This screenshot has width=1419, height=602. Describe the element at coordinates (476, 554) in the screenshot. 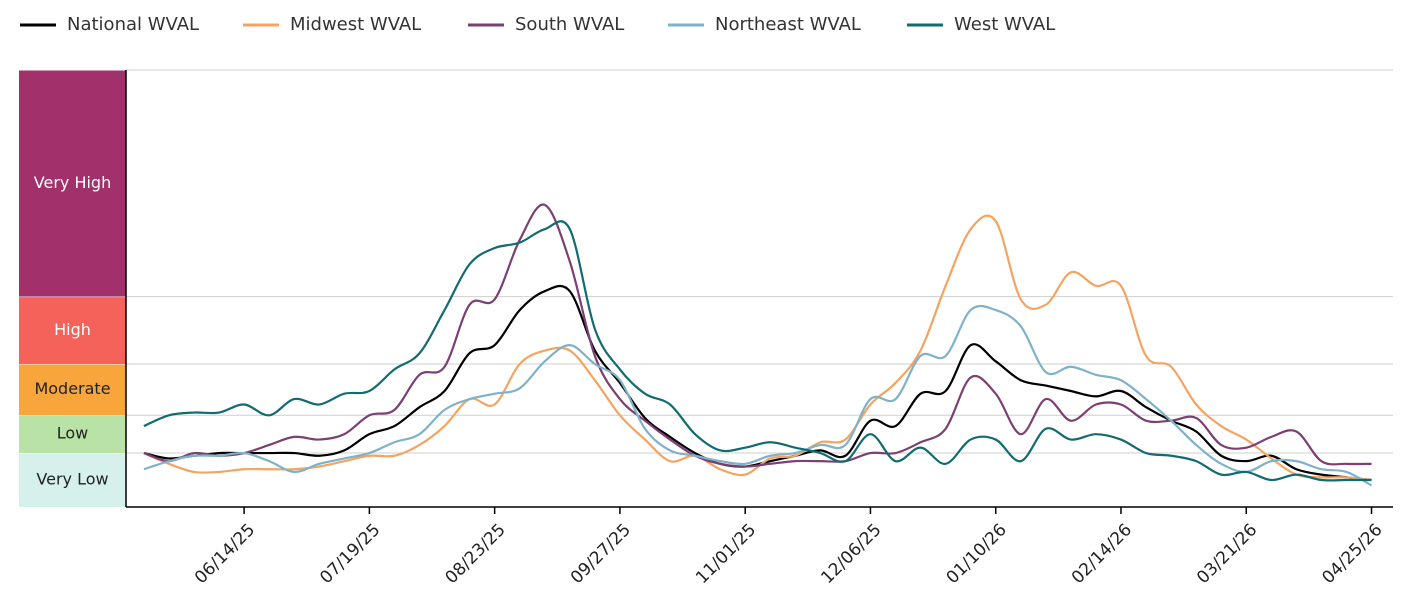

I see `x-tick-label: 08/23/25` at that location.